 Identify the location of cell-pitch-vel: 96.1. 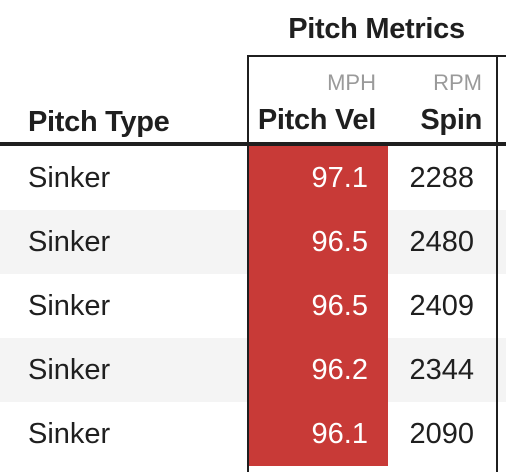
(318, 434).